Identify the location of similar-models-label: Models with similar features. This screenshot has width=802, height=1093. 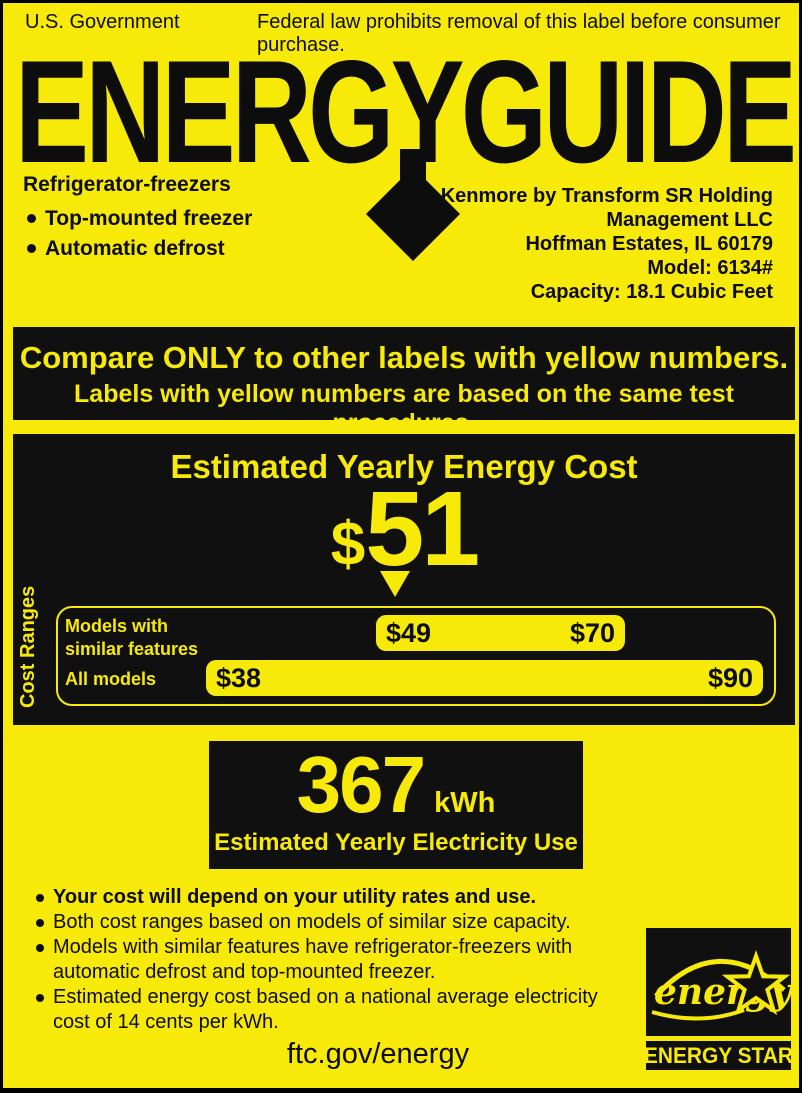
(131, 638).